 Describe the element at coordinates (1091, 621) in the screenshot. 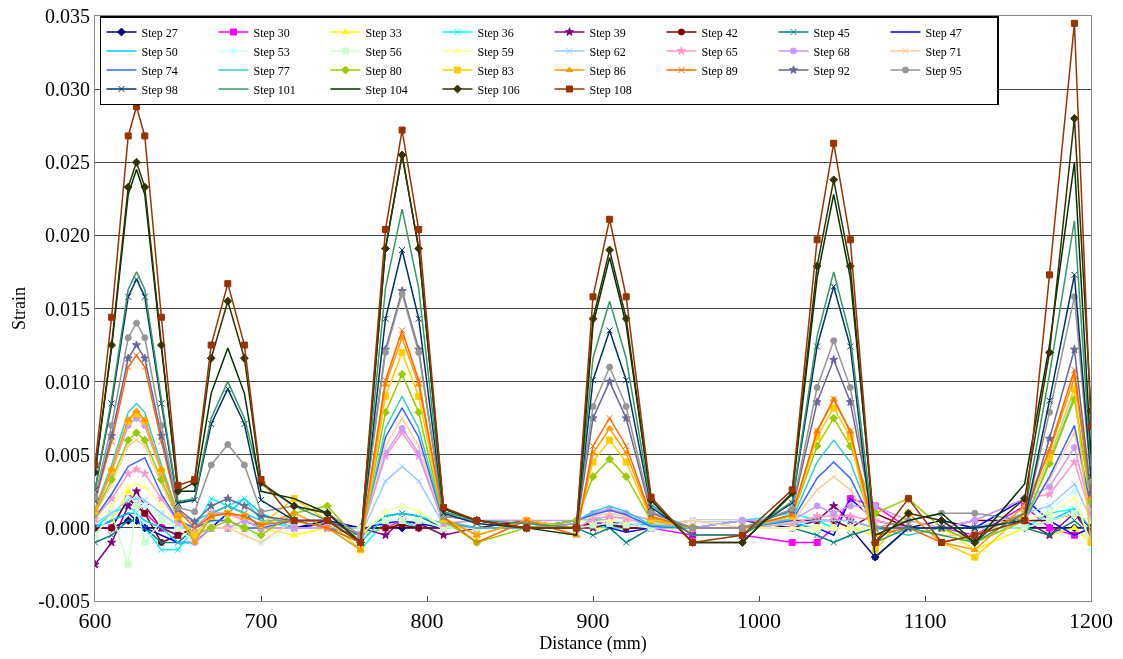

I see `x-tick-label: 1200` at that location.